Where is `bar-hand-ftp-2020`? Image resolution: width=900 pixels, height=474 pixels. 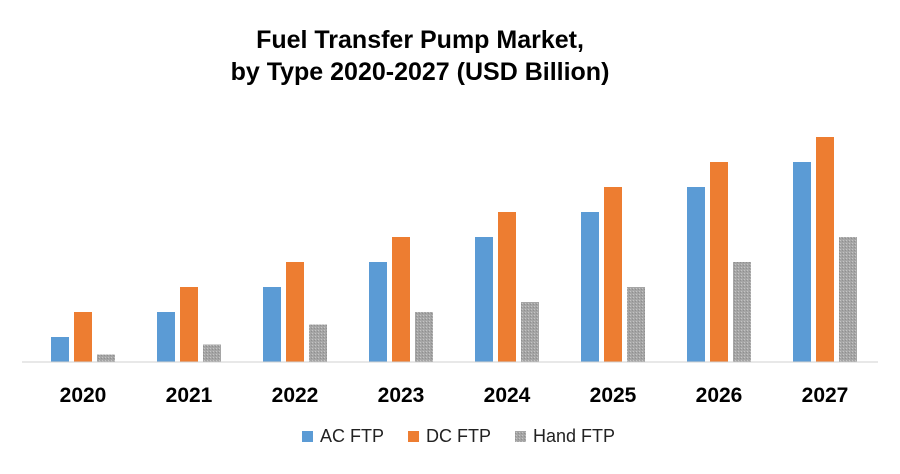
bar-hand-ftp-2020 is located at coordinates (106, 358).